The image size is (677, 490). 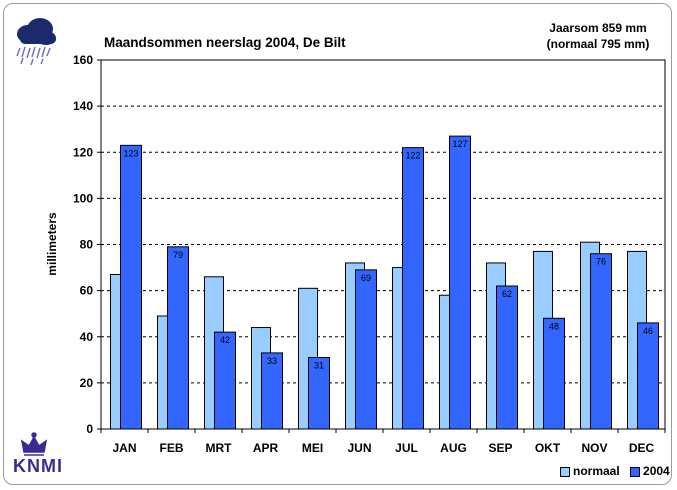 What do you see at coordinates (83, 106) in the screenshot?
I see `y-tick-label: 140` at bounding box center [83, 106].